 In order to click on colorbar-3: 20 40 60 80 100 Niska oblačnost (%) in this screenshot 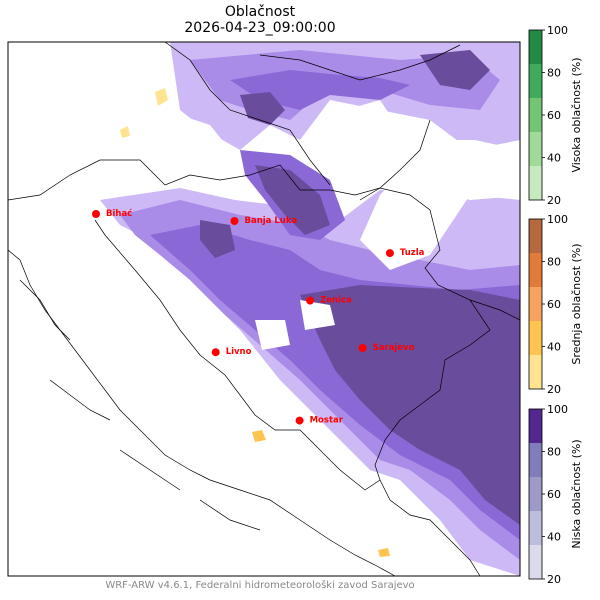, I will do `click(555, 494)`.